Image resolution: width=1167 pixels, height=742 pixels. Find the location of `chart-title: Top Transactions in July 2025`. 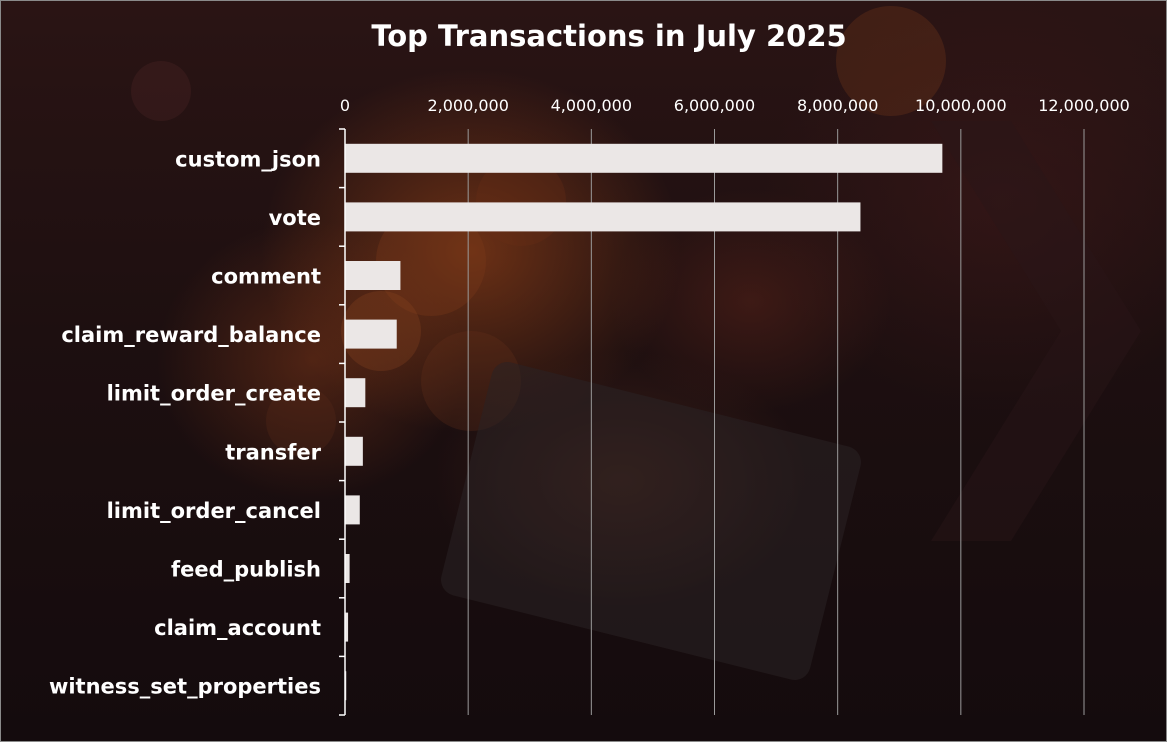

chart-title: Top Transactions in July 2025 is located at coordinates (608, 36).